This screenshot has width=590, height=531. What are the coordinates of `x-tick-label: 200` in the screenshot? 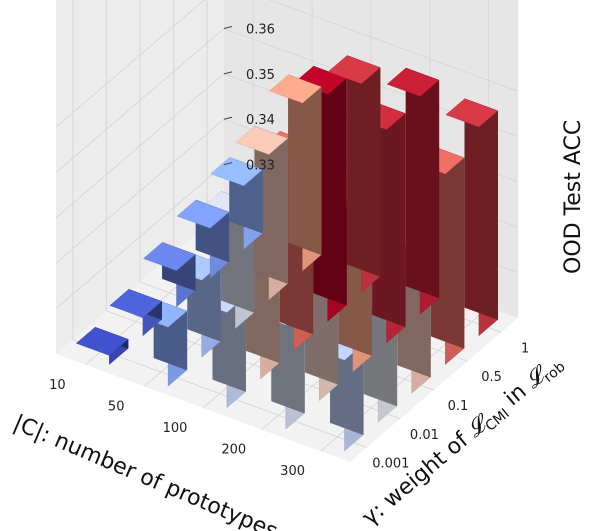 It's located at (233, 450).